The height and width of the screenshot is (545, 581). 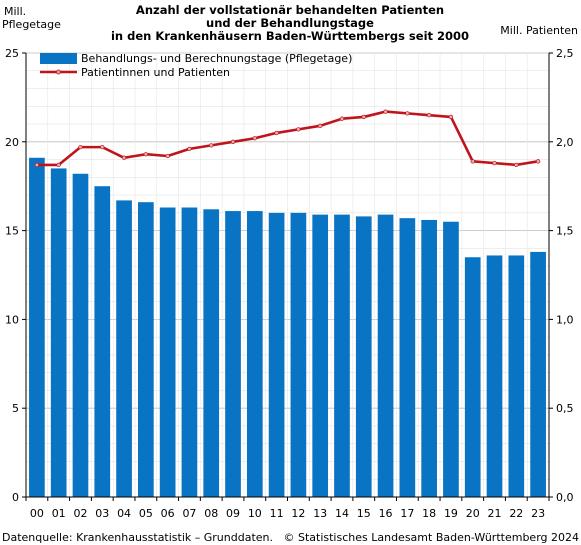 What do you see at coordinates (168, 513) in the screenshot?
I see `x-tick-label: 06` at bounding box center [168, 513].